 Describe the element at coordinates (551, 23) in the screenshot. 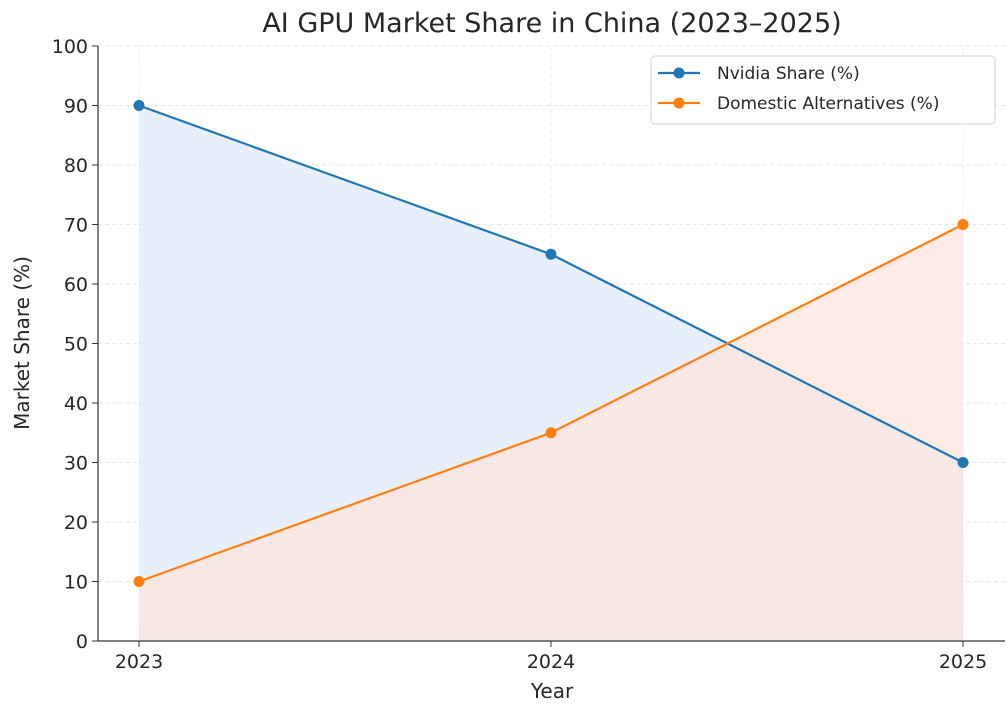

I see `chart-title: AI GPU Market Share in China (2023–2025)` at that location.